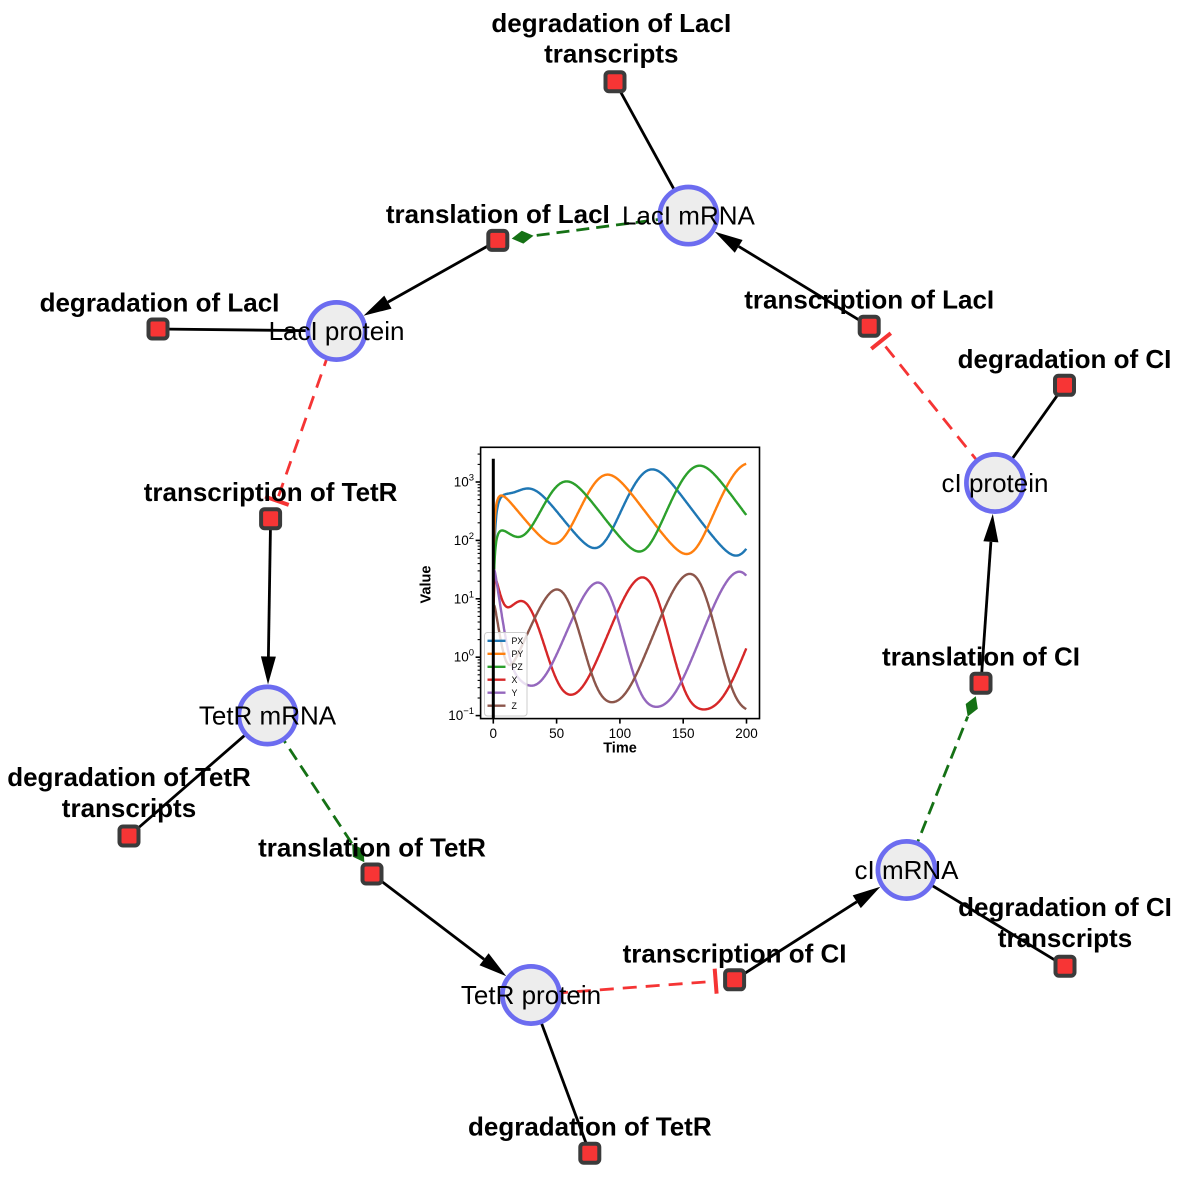 This screenshot has height=1200, width=1189. I want to click on svg-text: translation of LacI, so click(498, 214).